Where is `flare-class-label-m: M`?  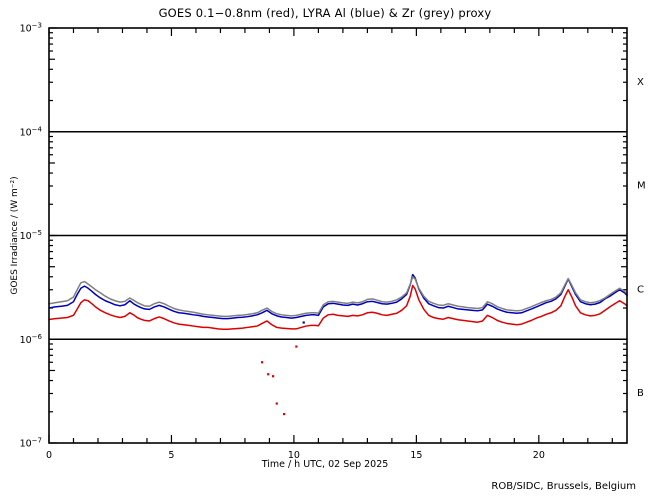 flare-class-label-m: M is located at coordinates (641, 186).